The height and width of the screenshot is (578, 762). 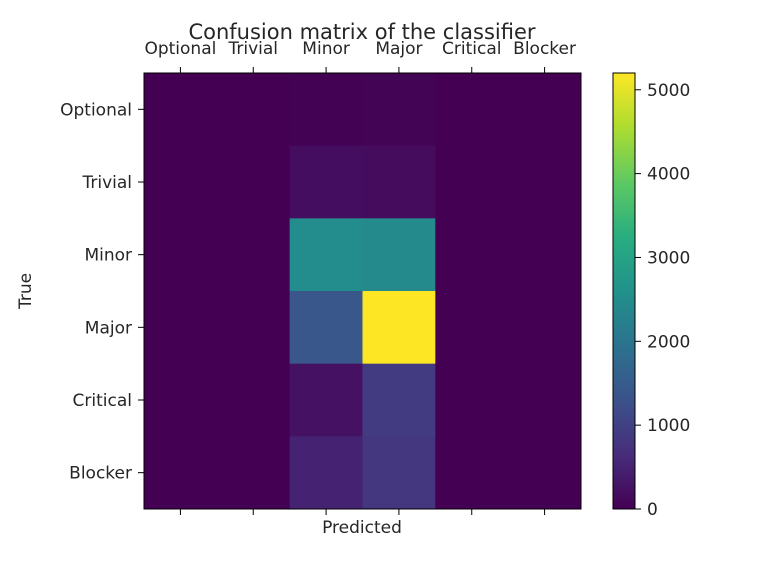 What do you see at coordinates (472, 328) in the screenshot?
I see `heatmap-cell-major-critical` at bounding box center [472, 328].